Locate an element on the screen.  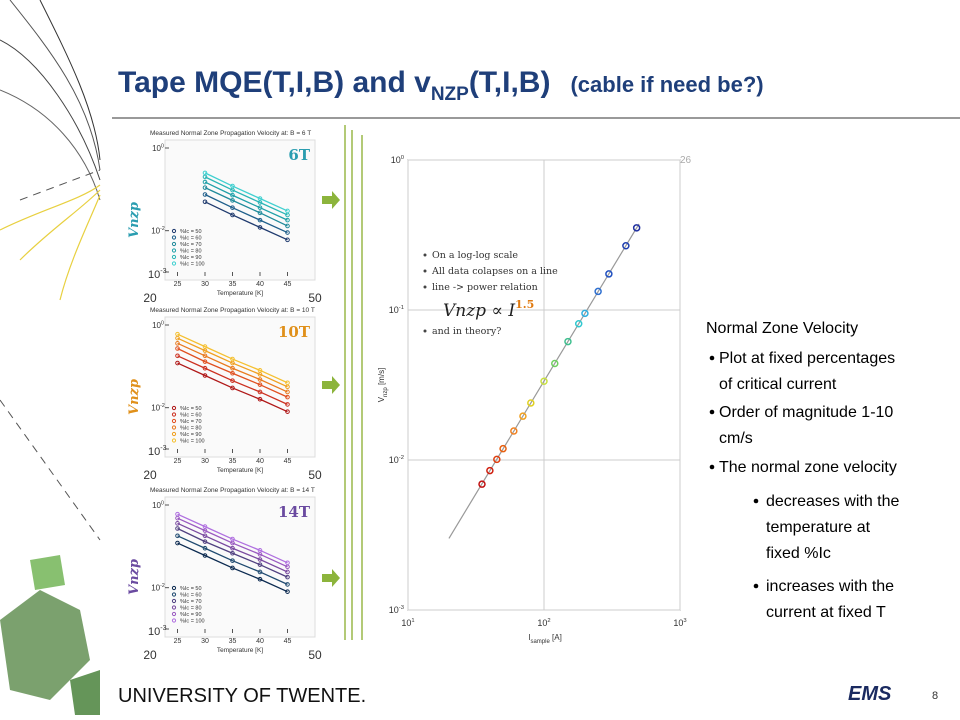
bullet-text: cm/s is located at coordinates (736, 438).